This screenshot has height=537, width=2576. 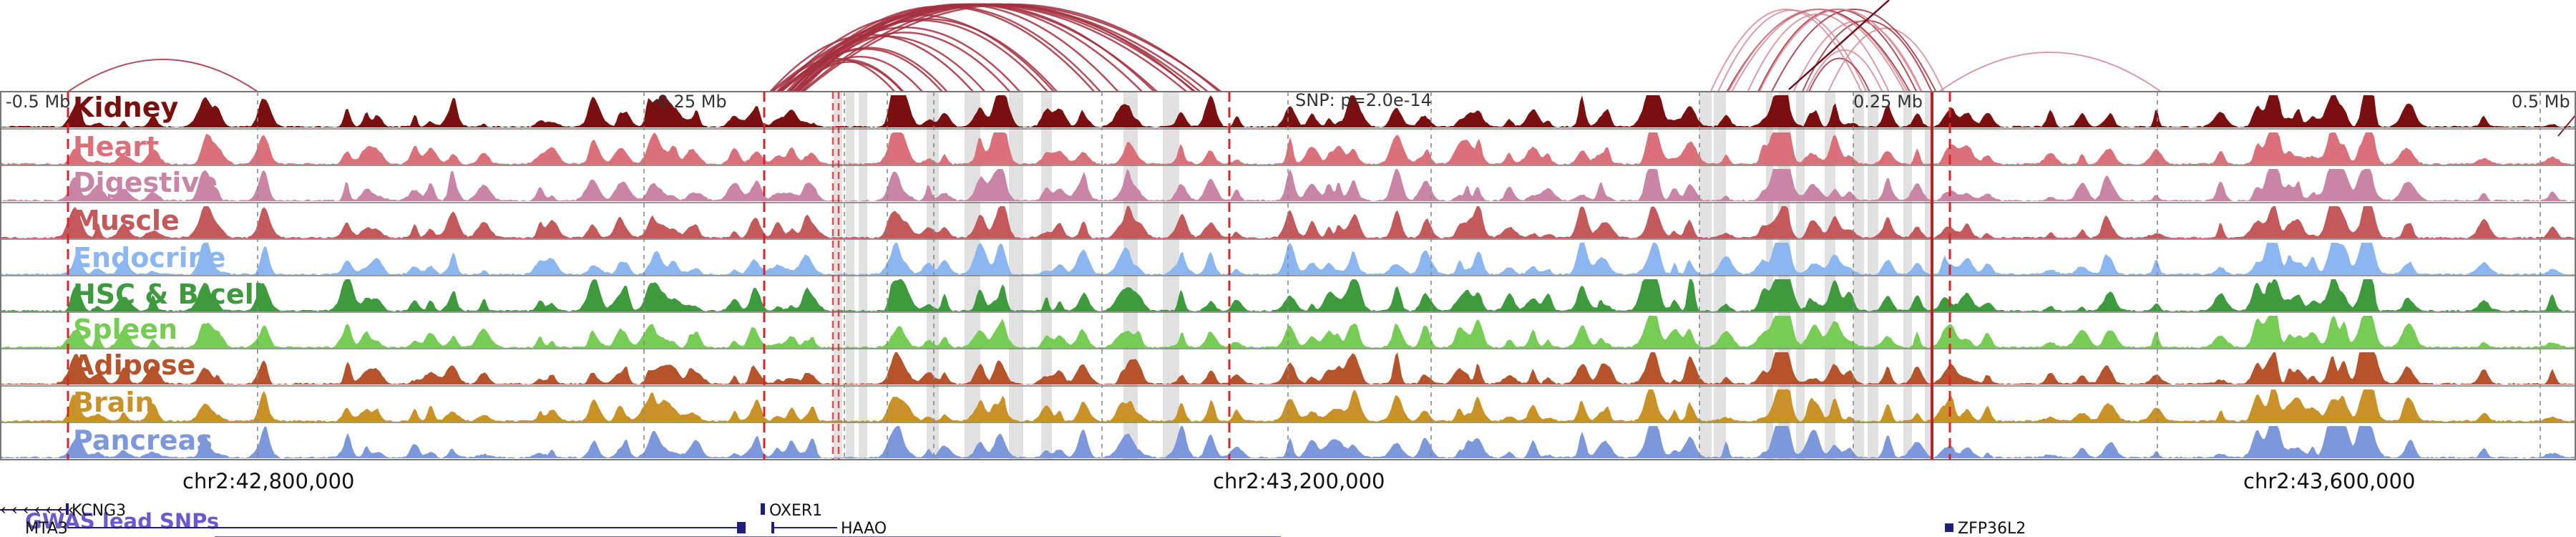 What do you see at coordinates (741, 527) in the screenshot?
I see `mta3-exon` at bounding box center [741, 527].